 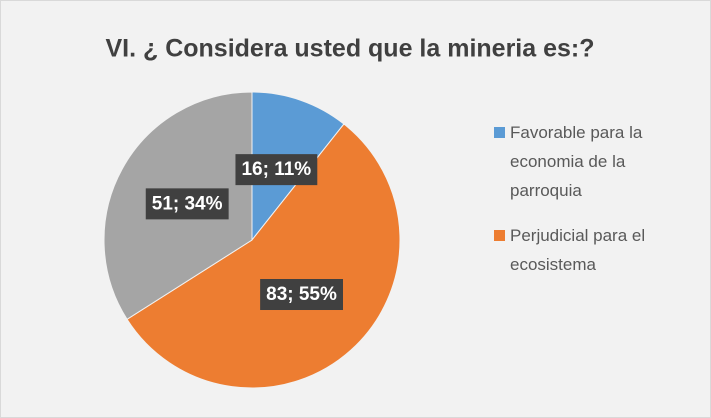 What do you see at coordinates (578, 250) in the screenshot?
I see `legend-label: Perjudicial para el ecosistema` at bounding box center [578, 250].